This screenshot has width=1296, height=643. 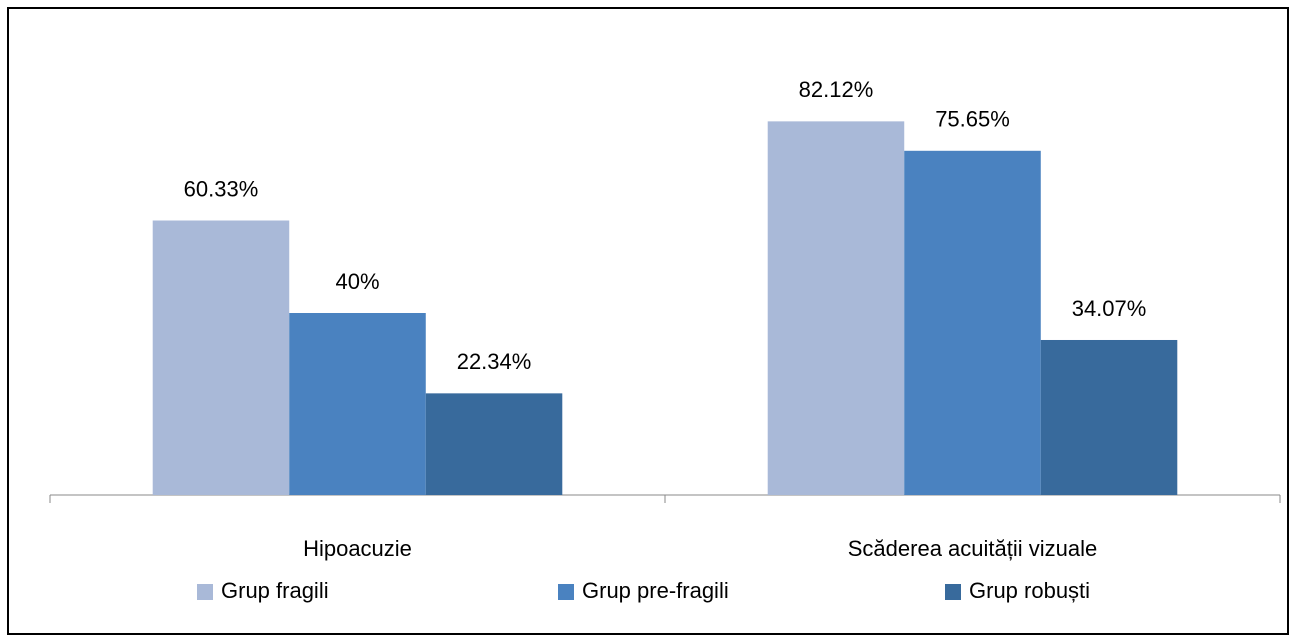 I want to click on legend-label: Grup fragili, so click(x=275, y=590).